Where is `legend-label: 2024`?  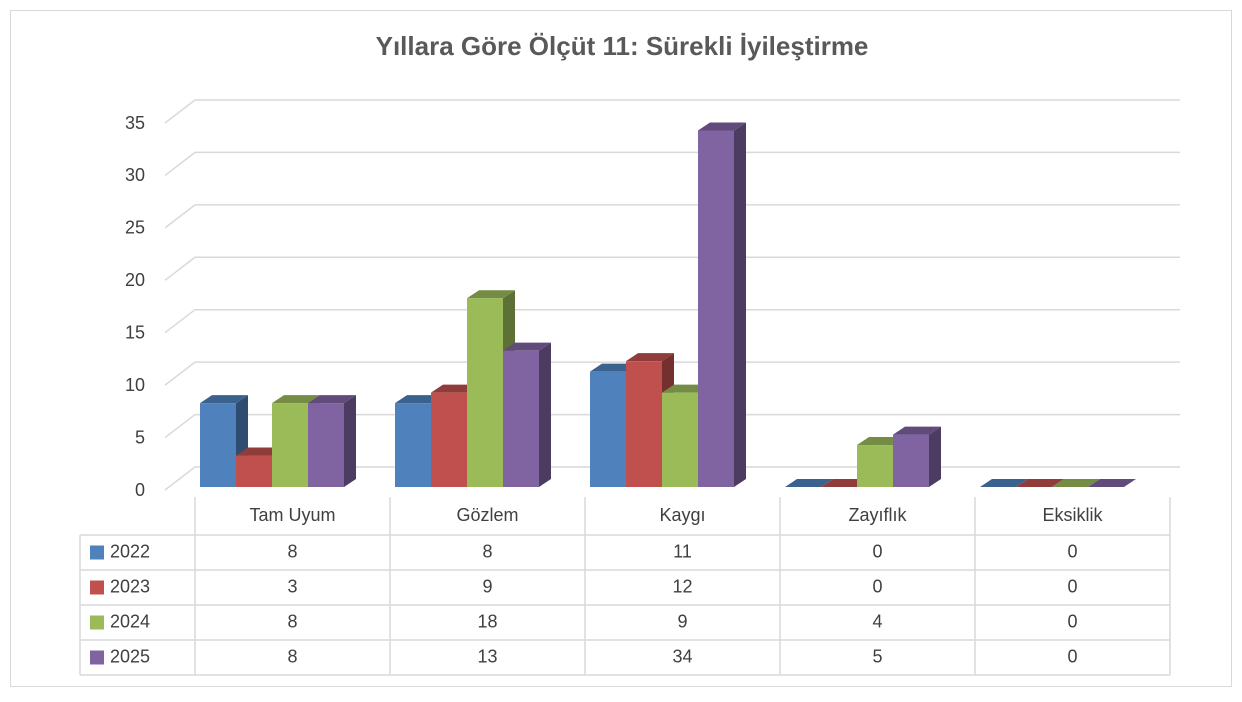 legend-label: 2024 is located at coordinates (130, 621).